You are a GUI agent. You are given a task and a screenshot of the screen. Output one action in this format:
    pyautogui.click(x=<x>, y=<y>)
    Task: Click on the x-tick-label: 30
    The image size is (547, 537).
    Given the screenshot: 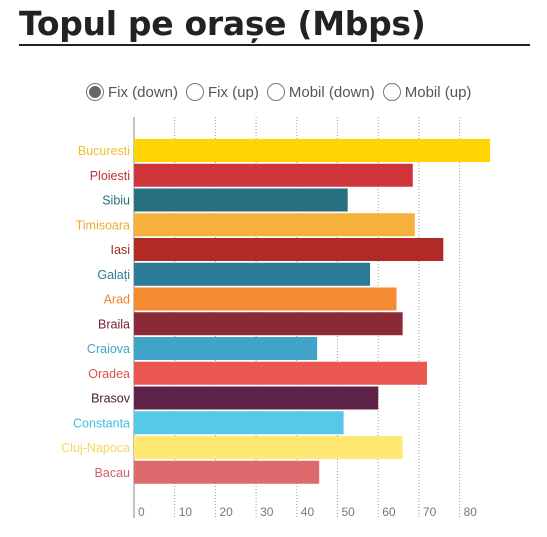 What is the action you would take?
    pyautogui.click(x=267, y=512)
    